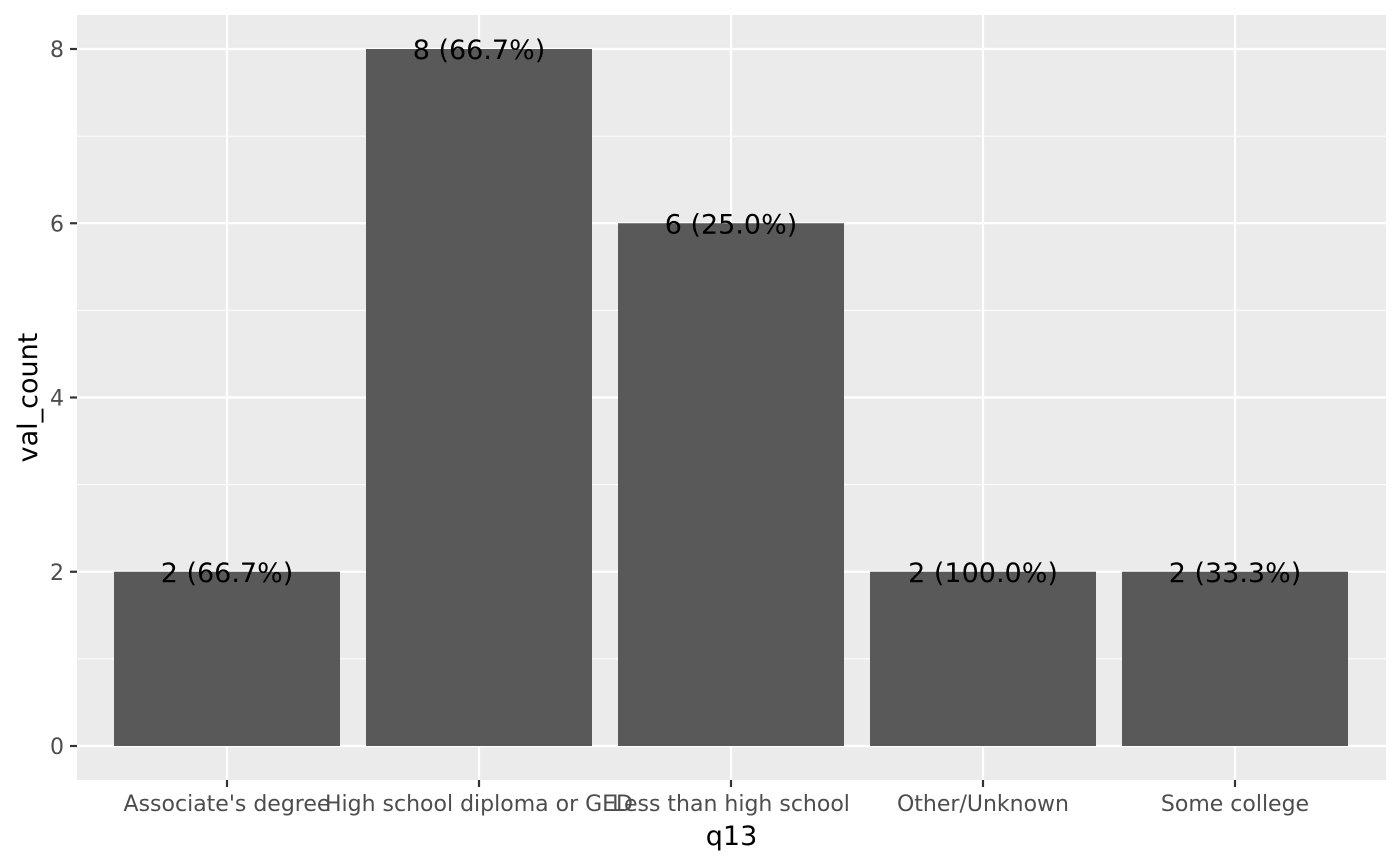  Describe the element at coordinates (983, 804) in the screenshot. I see `x-tick-label: Other/Unknown` at that location.